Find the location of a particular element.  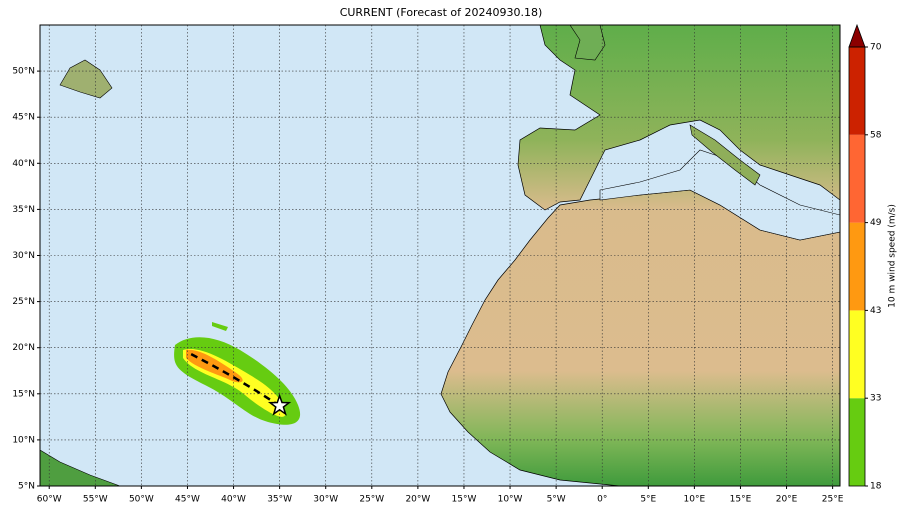

x-tick-label: 20°E is located at coordinates (787, 500).